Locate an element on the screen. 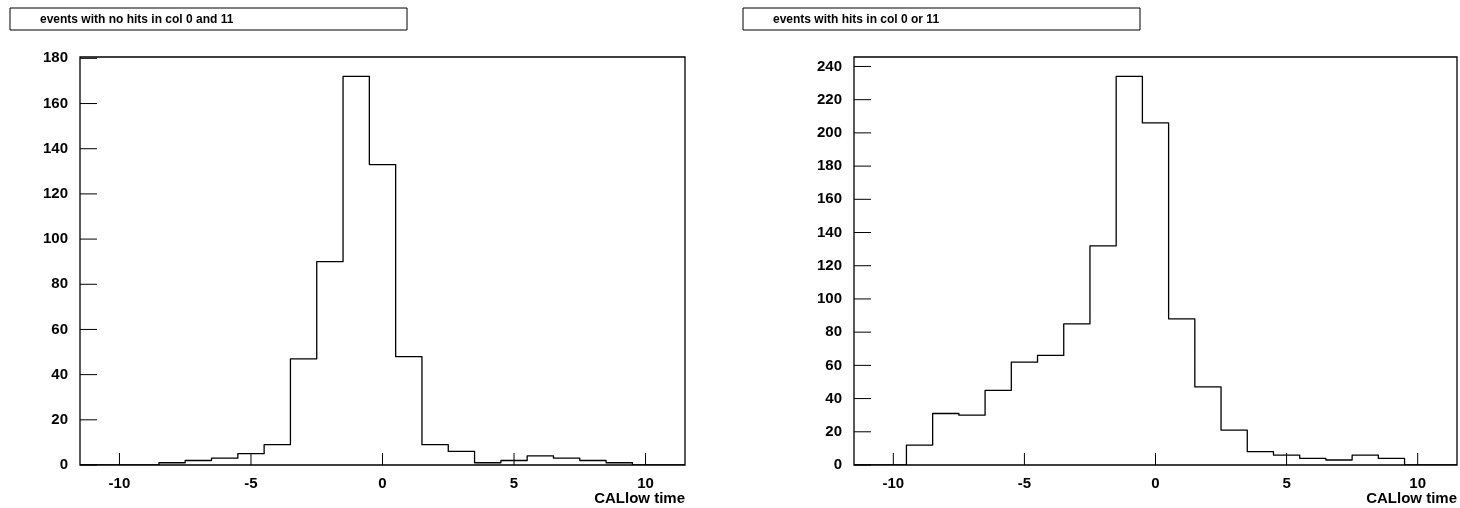 Image resolution: width=1460 pixels, height=508 pixels. y-tick-label: 200 is located at coordinates (829, 132).